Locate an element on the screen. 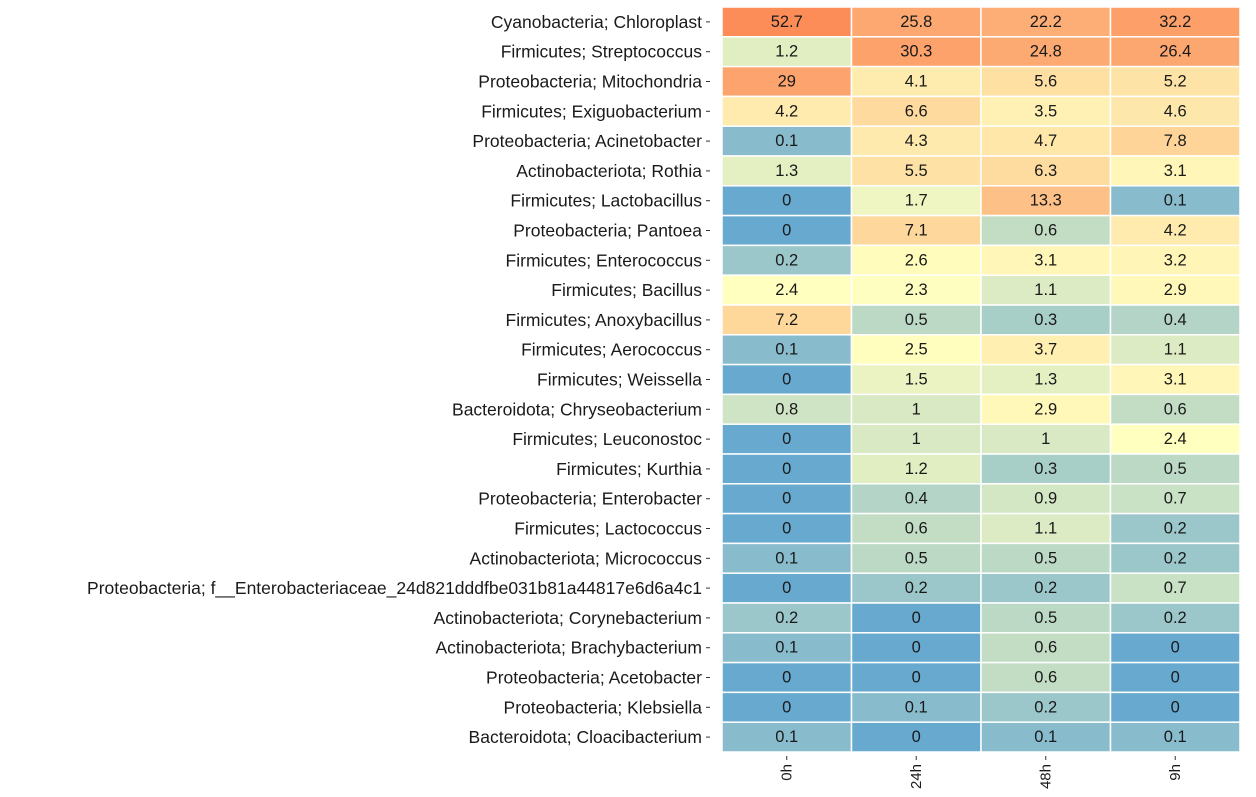 The height and width of the screenshot is (797, 1256). cell-value-label: 5.2 is located at coordinates (1175, 82).